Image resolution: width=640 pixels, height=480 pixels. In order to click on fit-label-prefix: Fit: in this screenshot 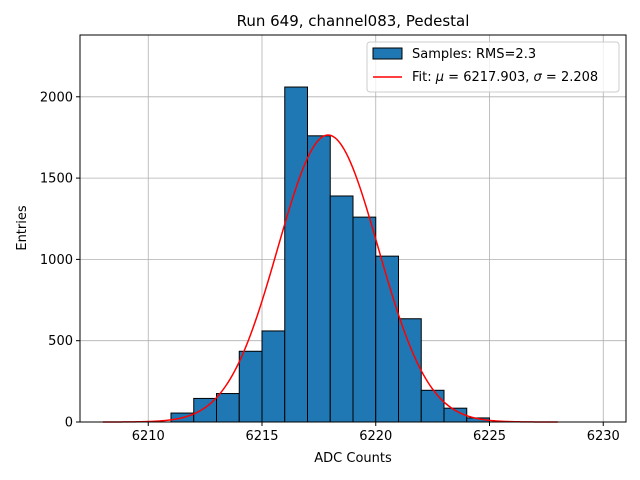, I will do `click(424, 77)`.